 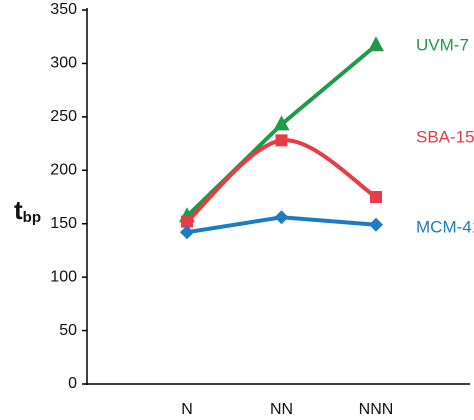 What do you see at coordinates (63, 276) in the screenshot?
I see `y-tick-label: 100` at bounding box center [63, 276].